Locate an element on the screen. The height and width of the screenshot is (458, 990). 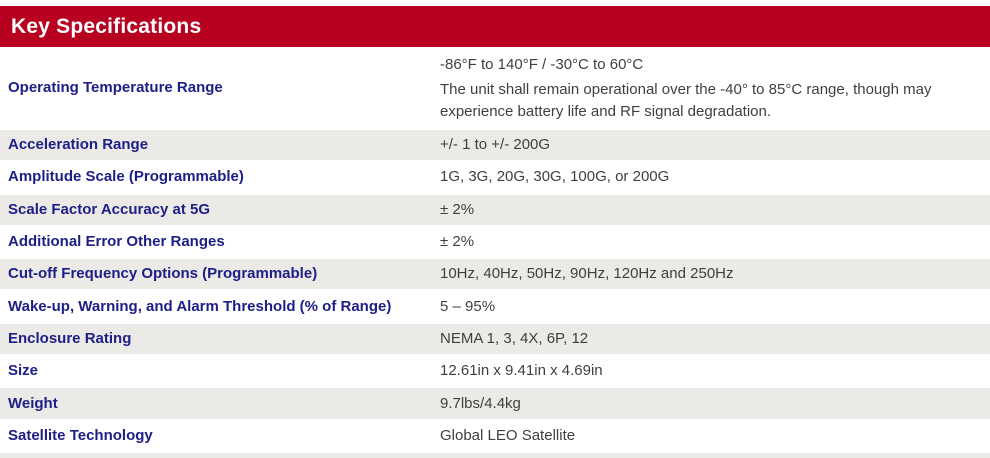
table-row-acceleration-range: Acceleration Range +/- 1 to +/- 200G is located at coordinates (495, 145).